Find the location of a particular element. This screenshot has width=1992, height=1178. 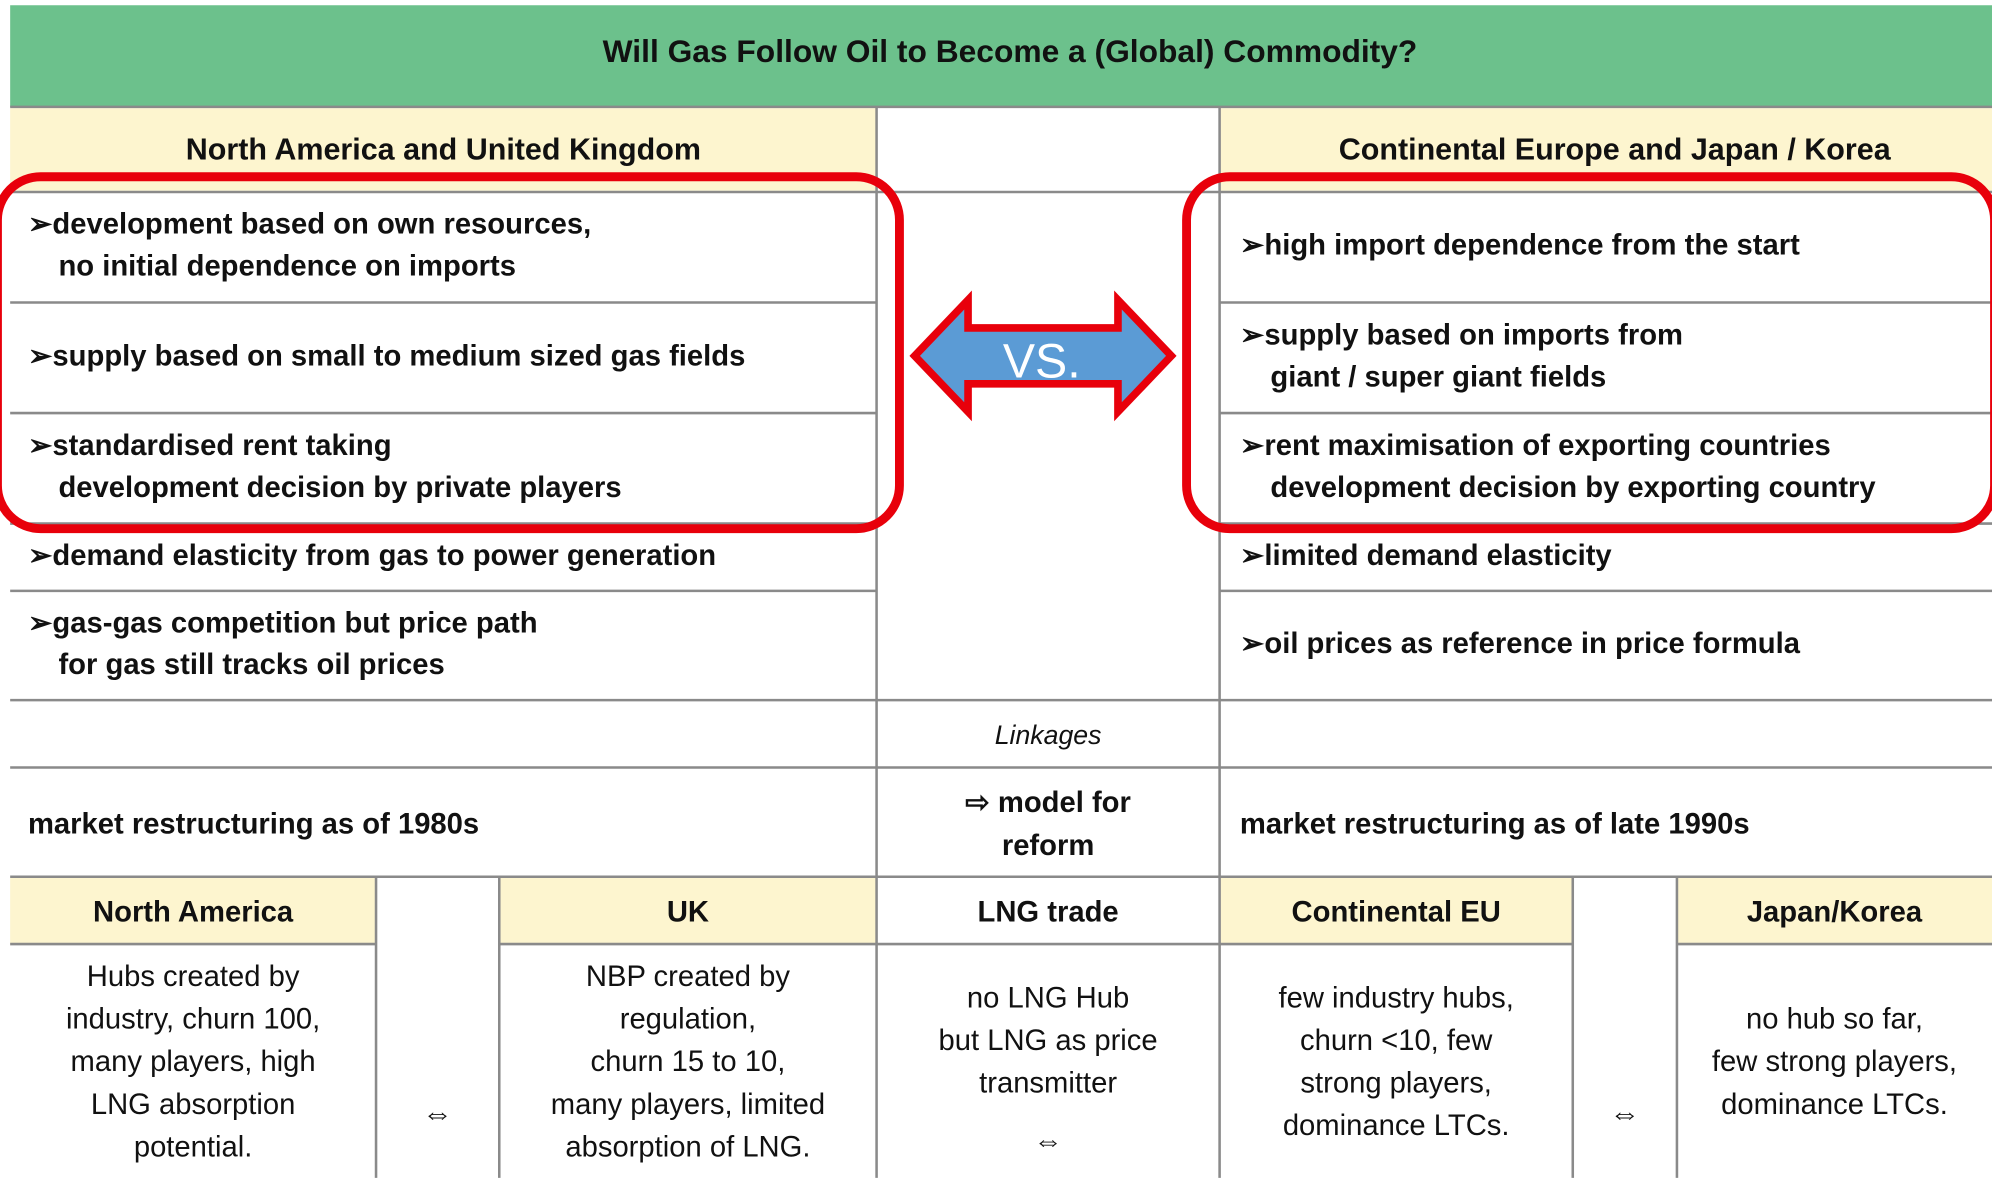

cell-text: strong players, is located at coordinates (1396, 1083).